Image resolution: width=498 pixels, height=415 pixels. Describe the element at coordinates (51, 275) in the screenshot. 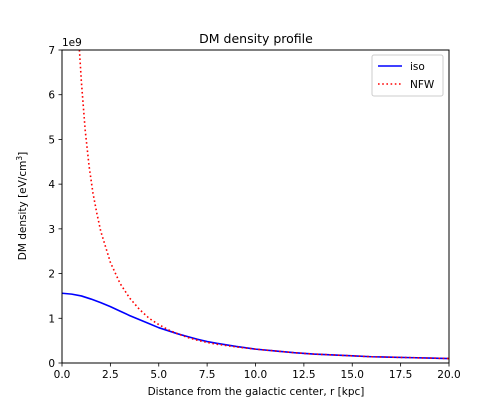

I see `y-tick-label: 2` at that location.